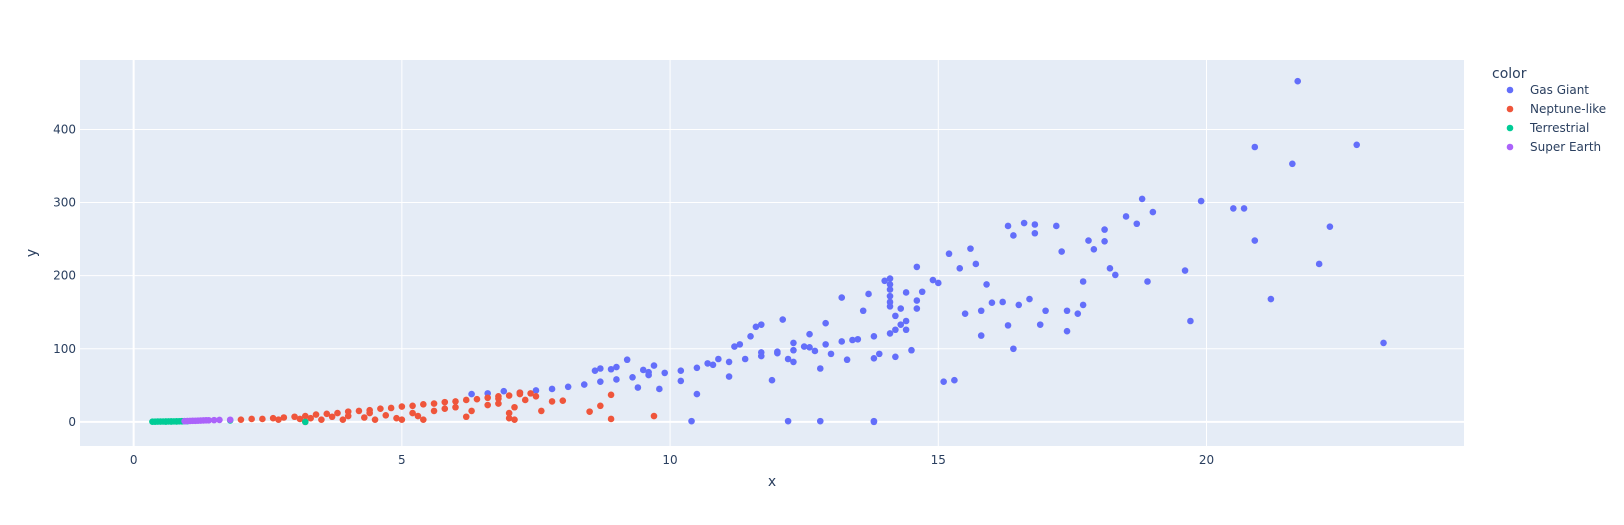  What do you see at coordinates (669, 460) in the screenshot?
I see `x-tick-label: 10` at bounding box center [669, 460].